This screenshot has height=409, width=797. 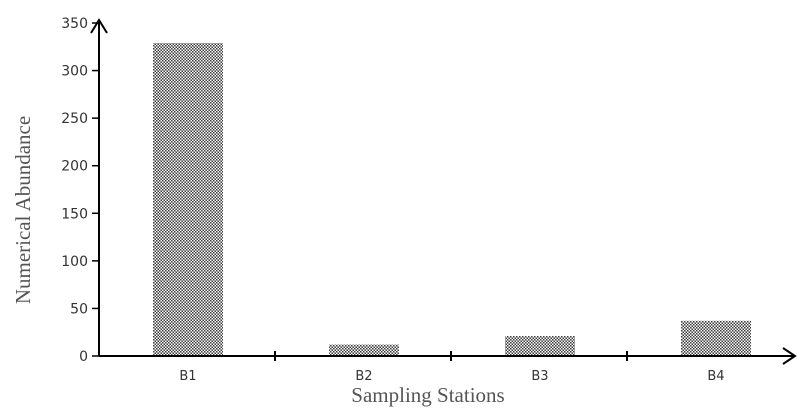 What do you see at coordinates (74, 262) in the screenshot?
I see `y-tick-label: 100` at bounding box center [74, 262].